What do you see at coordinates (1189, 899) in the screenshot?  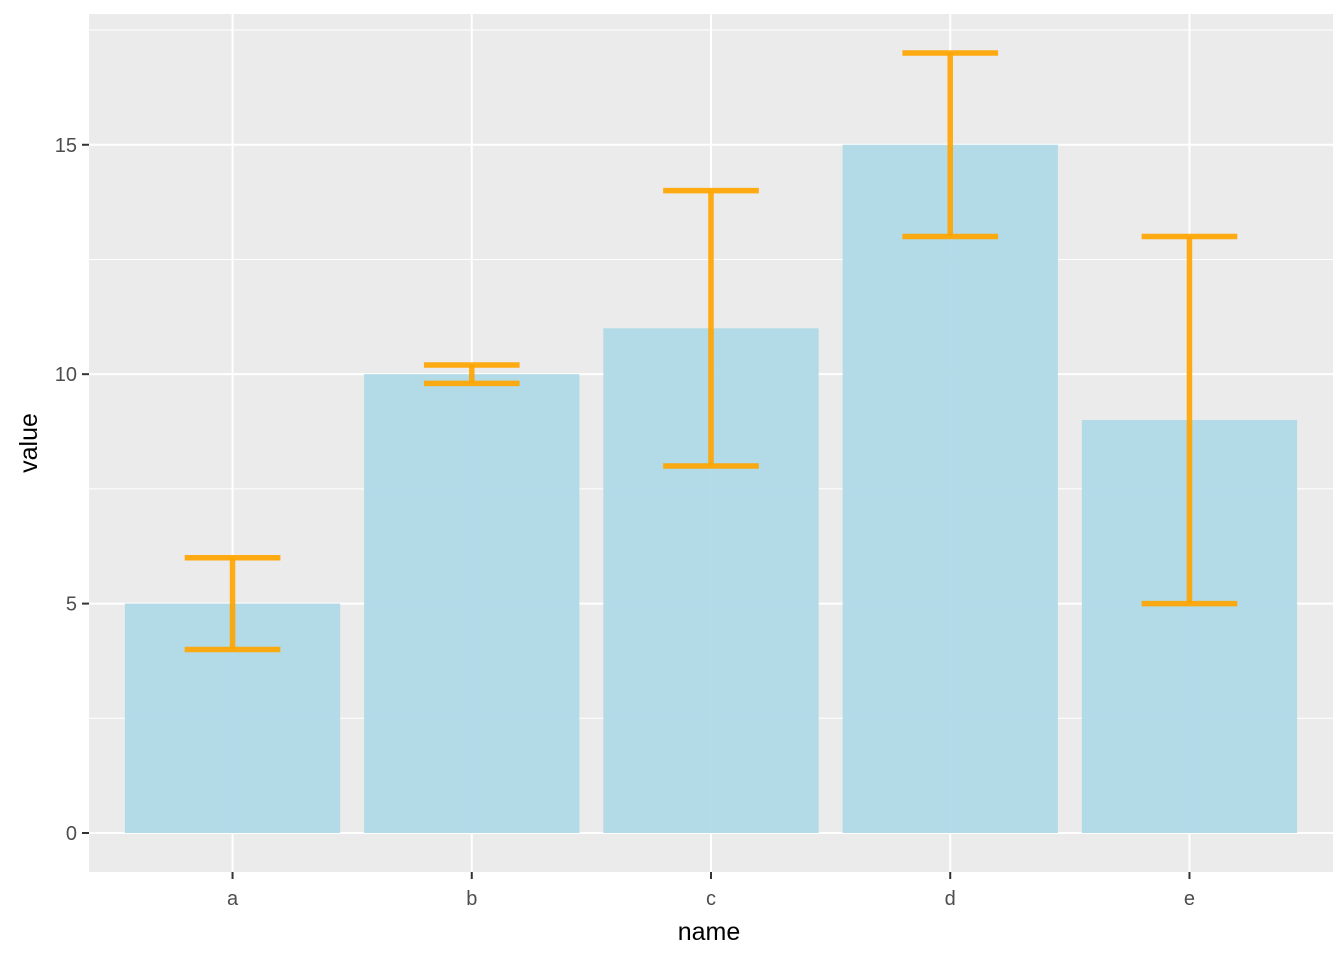 I see `x-tick-label: e` at bounding box center [1189, 899].